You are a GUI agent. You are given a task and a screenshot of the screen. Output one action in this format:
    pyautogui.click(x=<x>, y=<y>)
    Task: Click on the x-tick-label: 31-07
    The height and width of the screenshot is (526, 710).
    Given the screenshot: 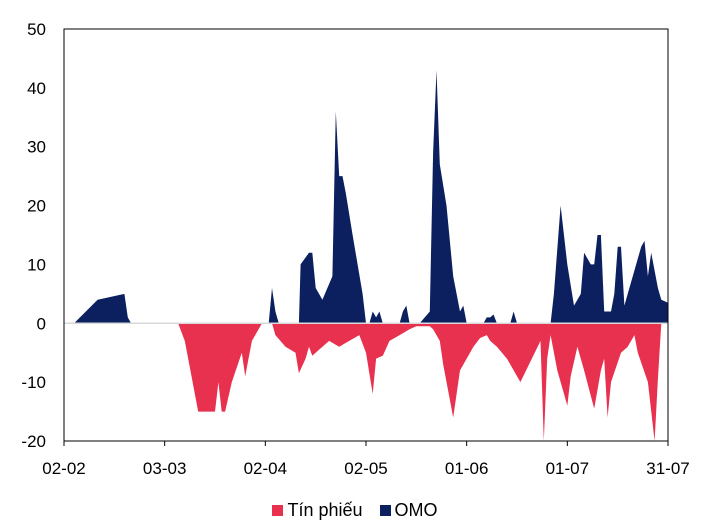 What is the action you would take?
    pyautogui.click(x=667, y=468)
    